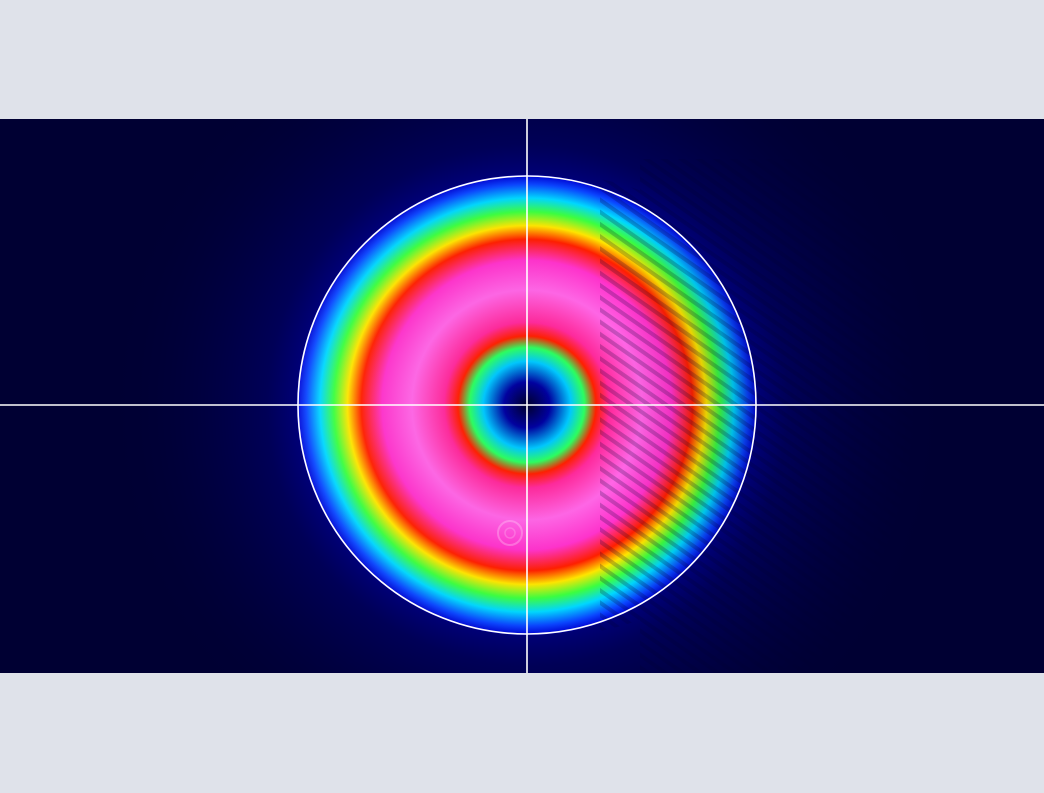 This screenshot has width=1044, height=793. I want to click on dust-diffraction-spot-inner, so click(510, 533).